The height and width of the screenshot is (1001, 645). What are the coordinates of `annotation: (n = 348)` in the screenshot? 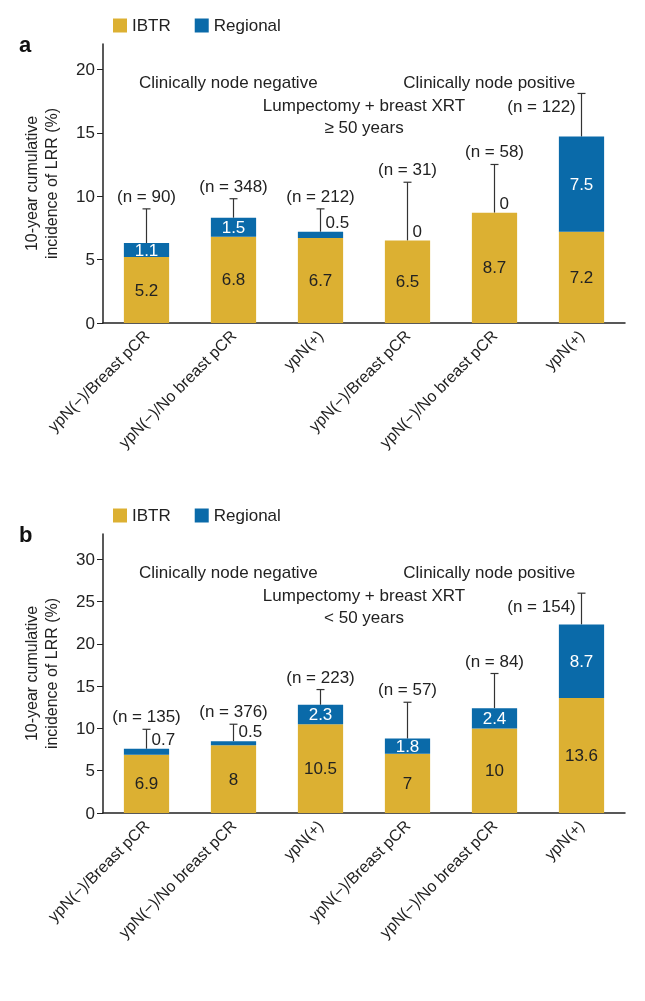 It's located at (233, 186).